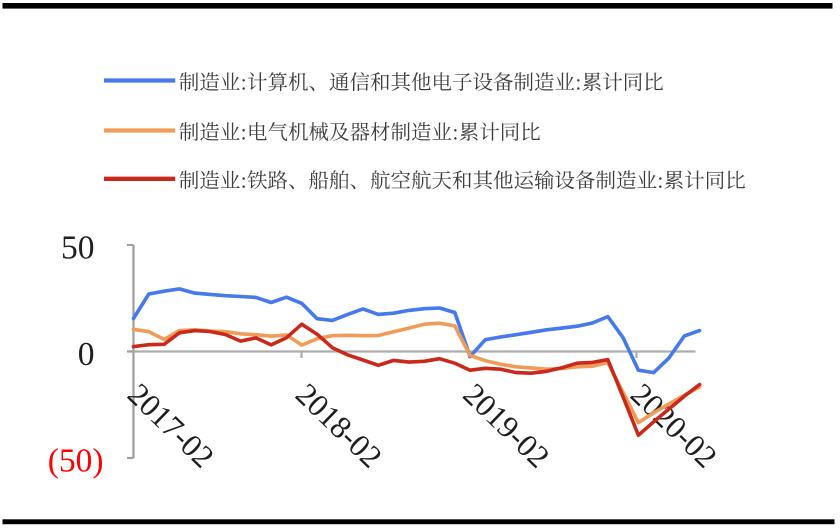 The width and height of the screenshot is (840, 530). Describe the element at coordinates (76, 460) in the screenshot. I see `svg-text: (50)` at that location.